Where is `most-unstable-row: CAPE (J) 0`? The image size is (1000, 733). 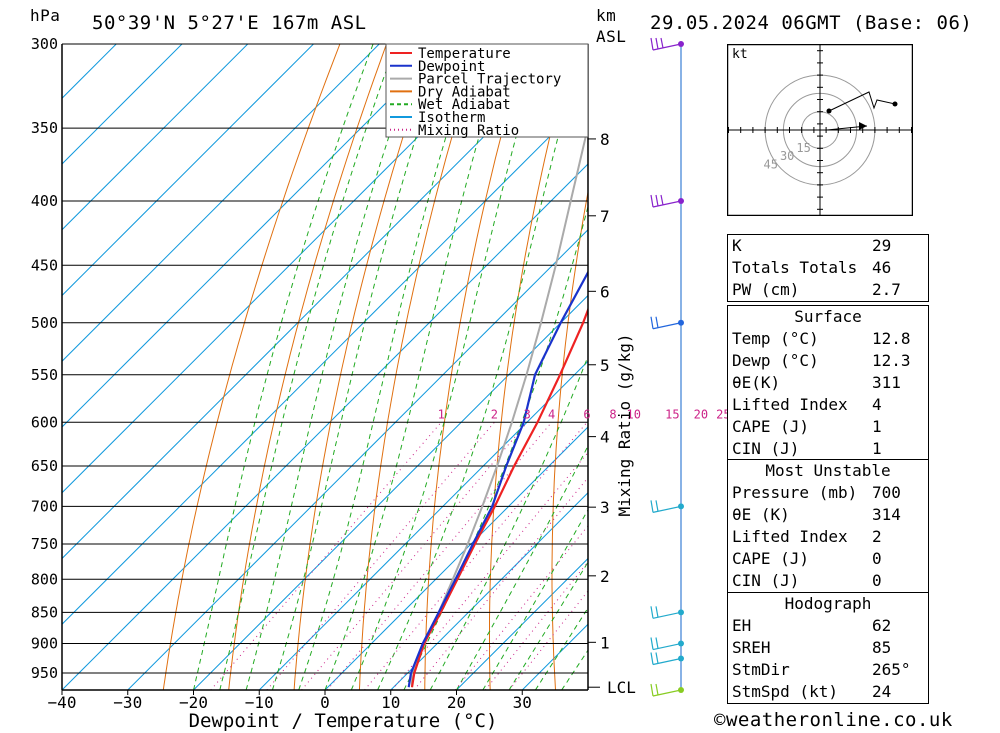
most-unstable-row: CAPE (J) 0 is located at coordinates (828, 559).